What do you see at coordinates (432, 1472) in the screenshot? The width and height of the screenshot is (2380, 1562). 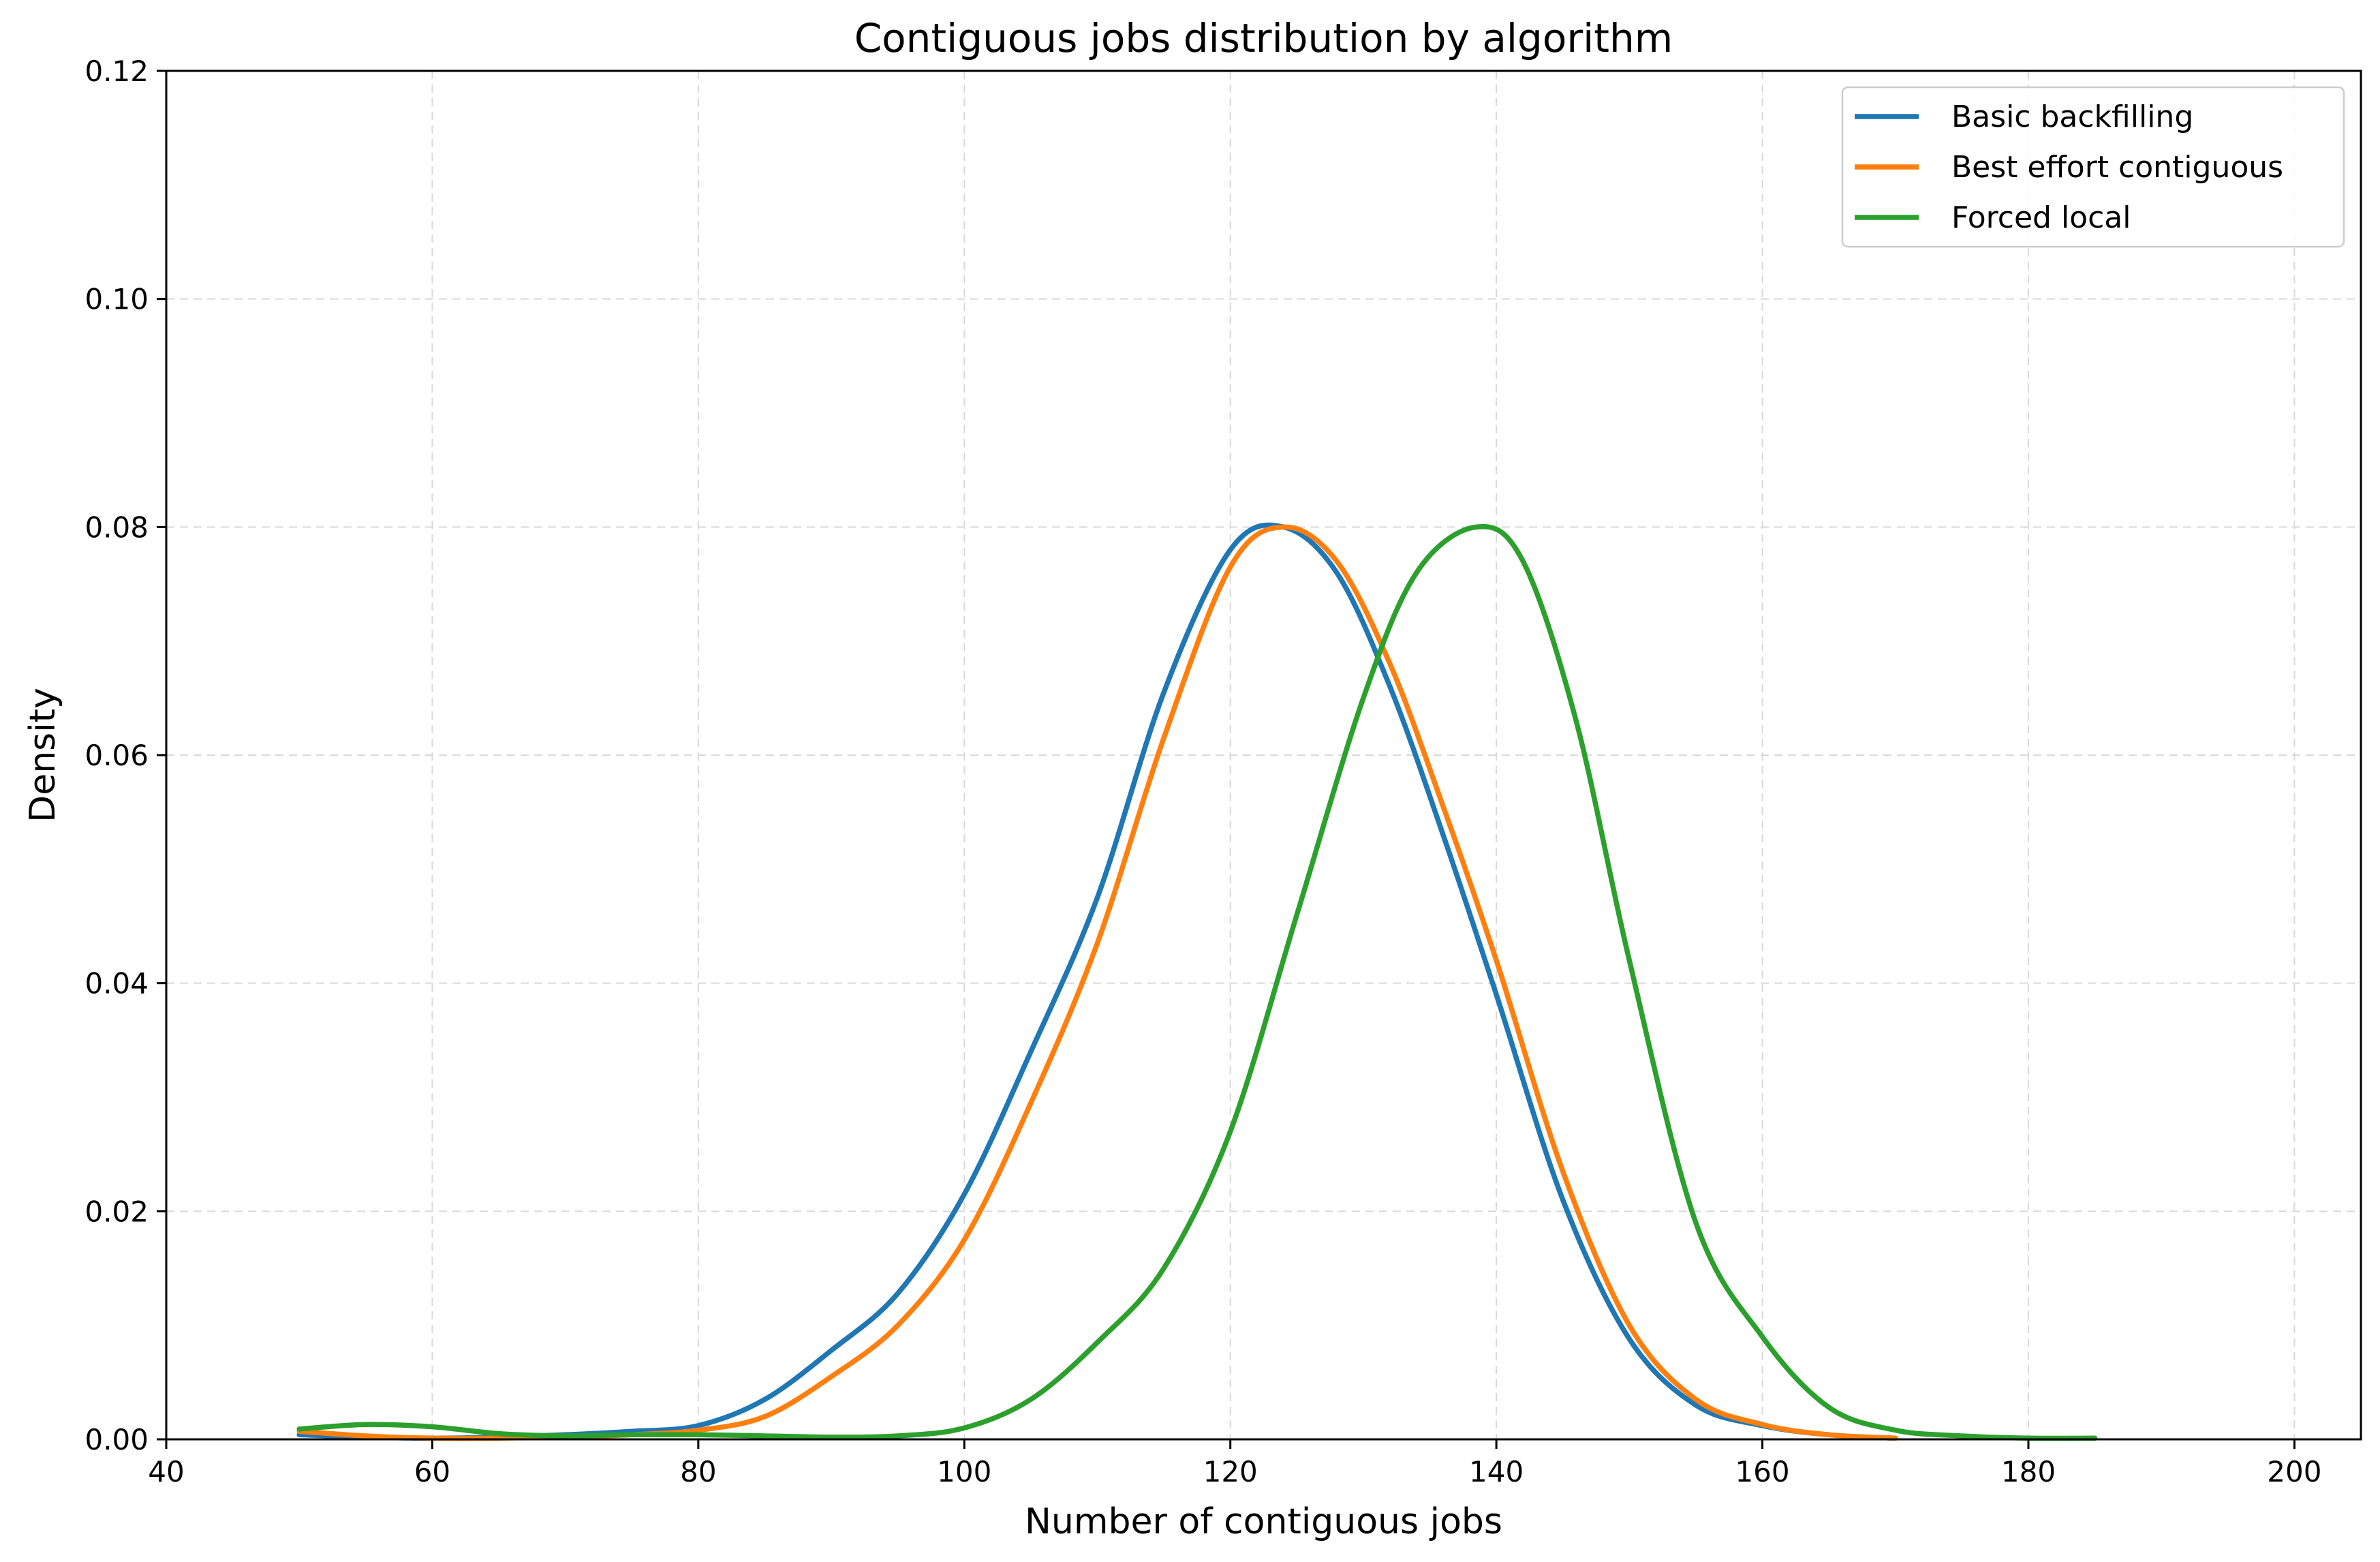 I see `x-tick-label: 60` at bounding box center [432, 1472].